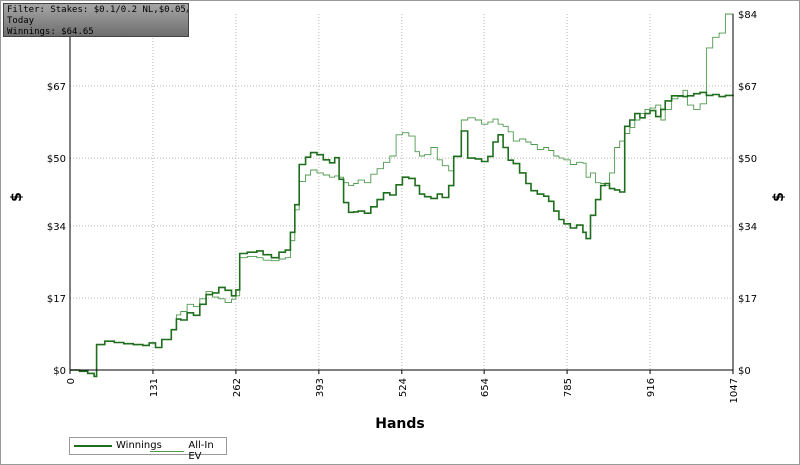 The height and width of the screenshot is (465, 800). What do you see at coordinates (56, 159) in the screenshot?
I see `y-tick-label-left: $50` at bounding box center [56, 159].